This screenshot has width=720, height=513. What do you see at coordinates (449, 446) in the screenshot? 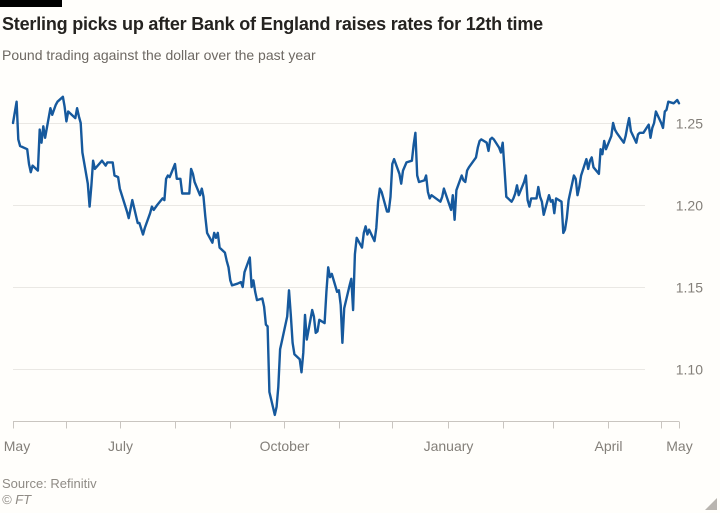
I see `x-axis-label: January` at bounding box center [449, 446].